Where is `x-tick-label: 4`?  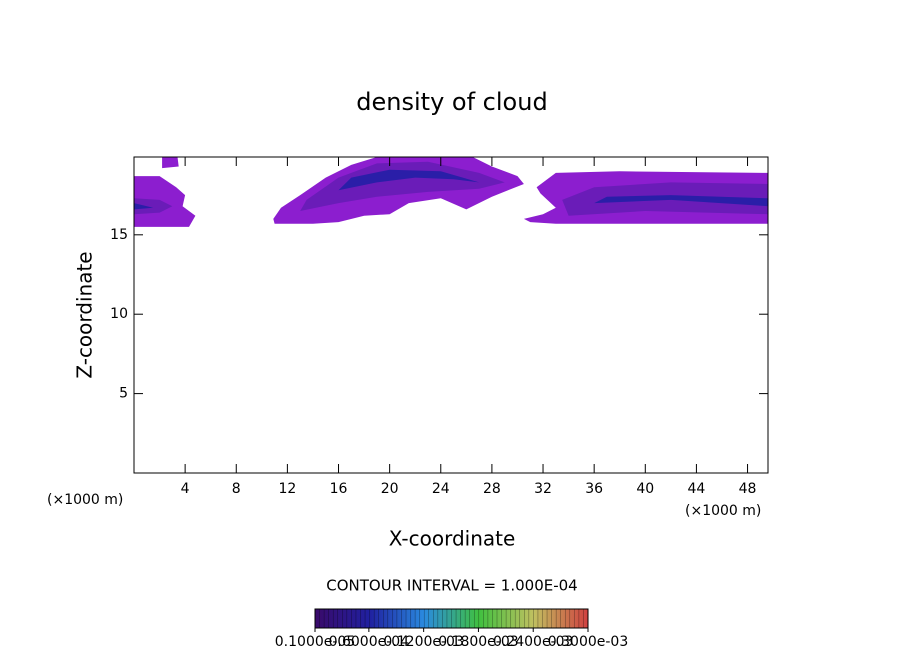 x-tick-label: 4 is located at coordinates (185, 489).